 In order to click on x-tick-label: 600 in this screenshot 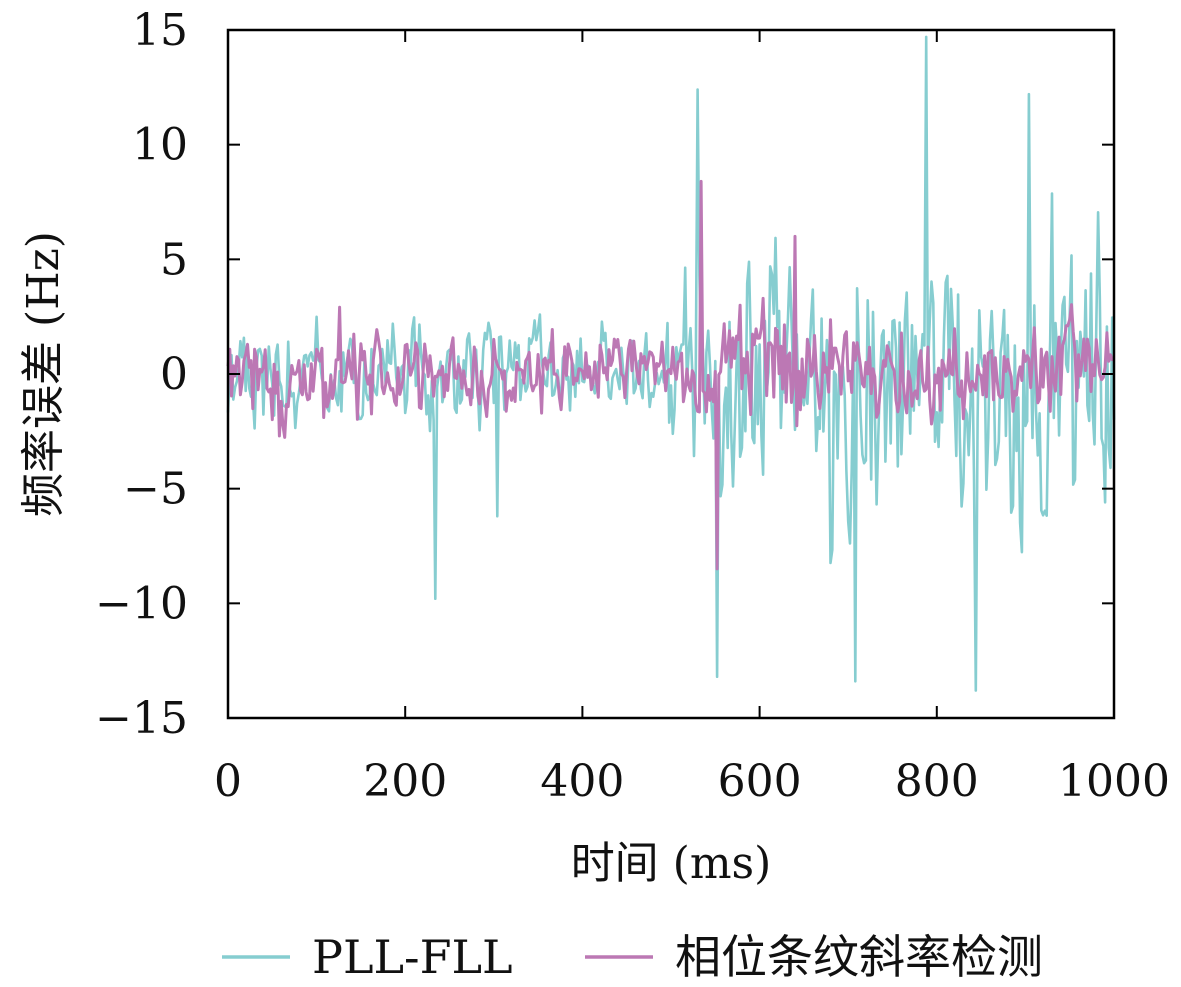, I will do `click(760, 781)`.